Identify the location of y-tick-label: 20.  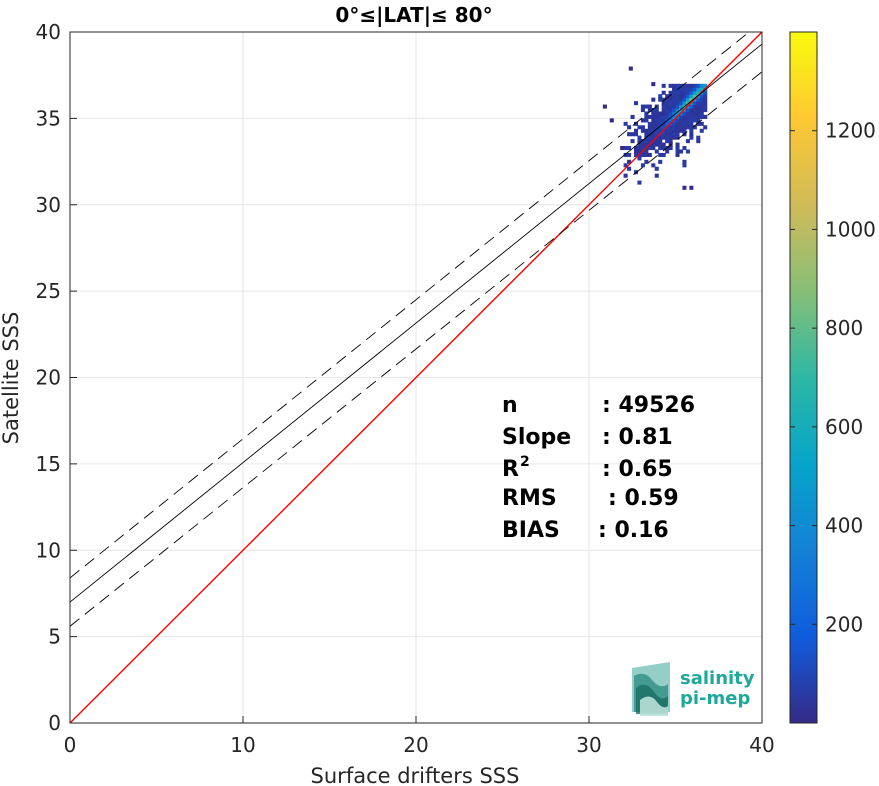
(48, 378).